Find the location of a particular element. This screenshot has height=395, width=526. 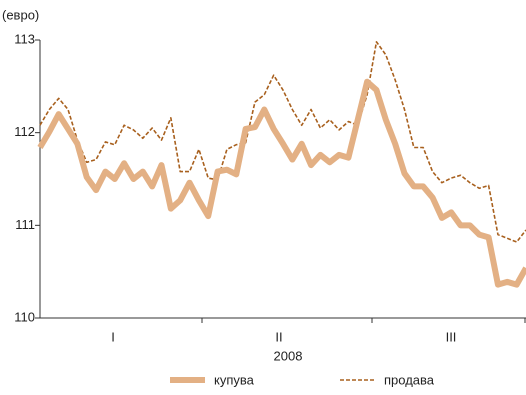

legend-label: купува is located at coordinates (234, 379).